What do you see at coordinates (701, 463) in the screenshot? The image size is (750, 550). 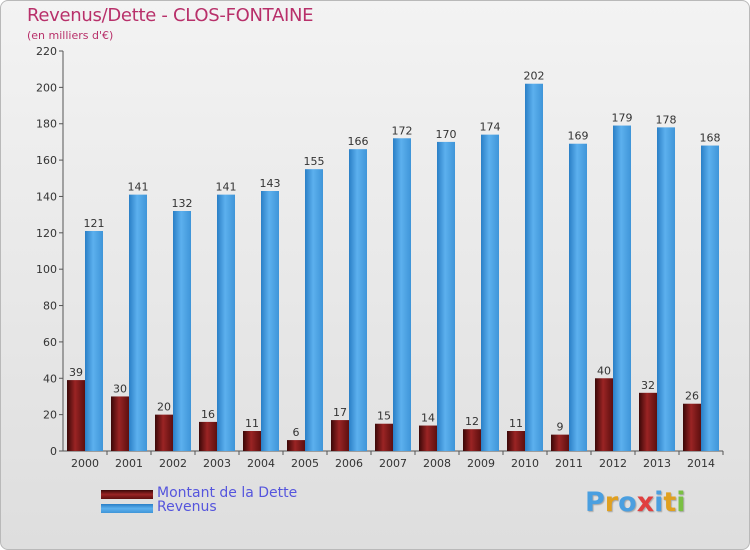 I see `x-tick-label: 2014` at bounding box center [701, 463].